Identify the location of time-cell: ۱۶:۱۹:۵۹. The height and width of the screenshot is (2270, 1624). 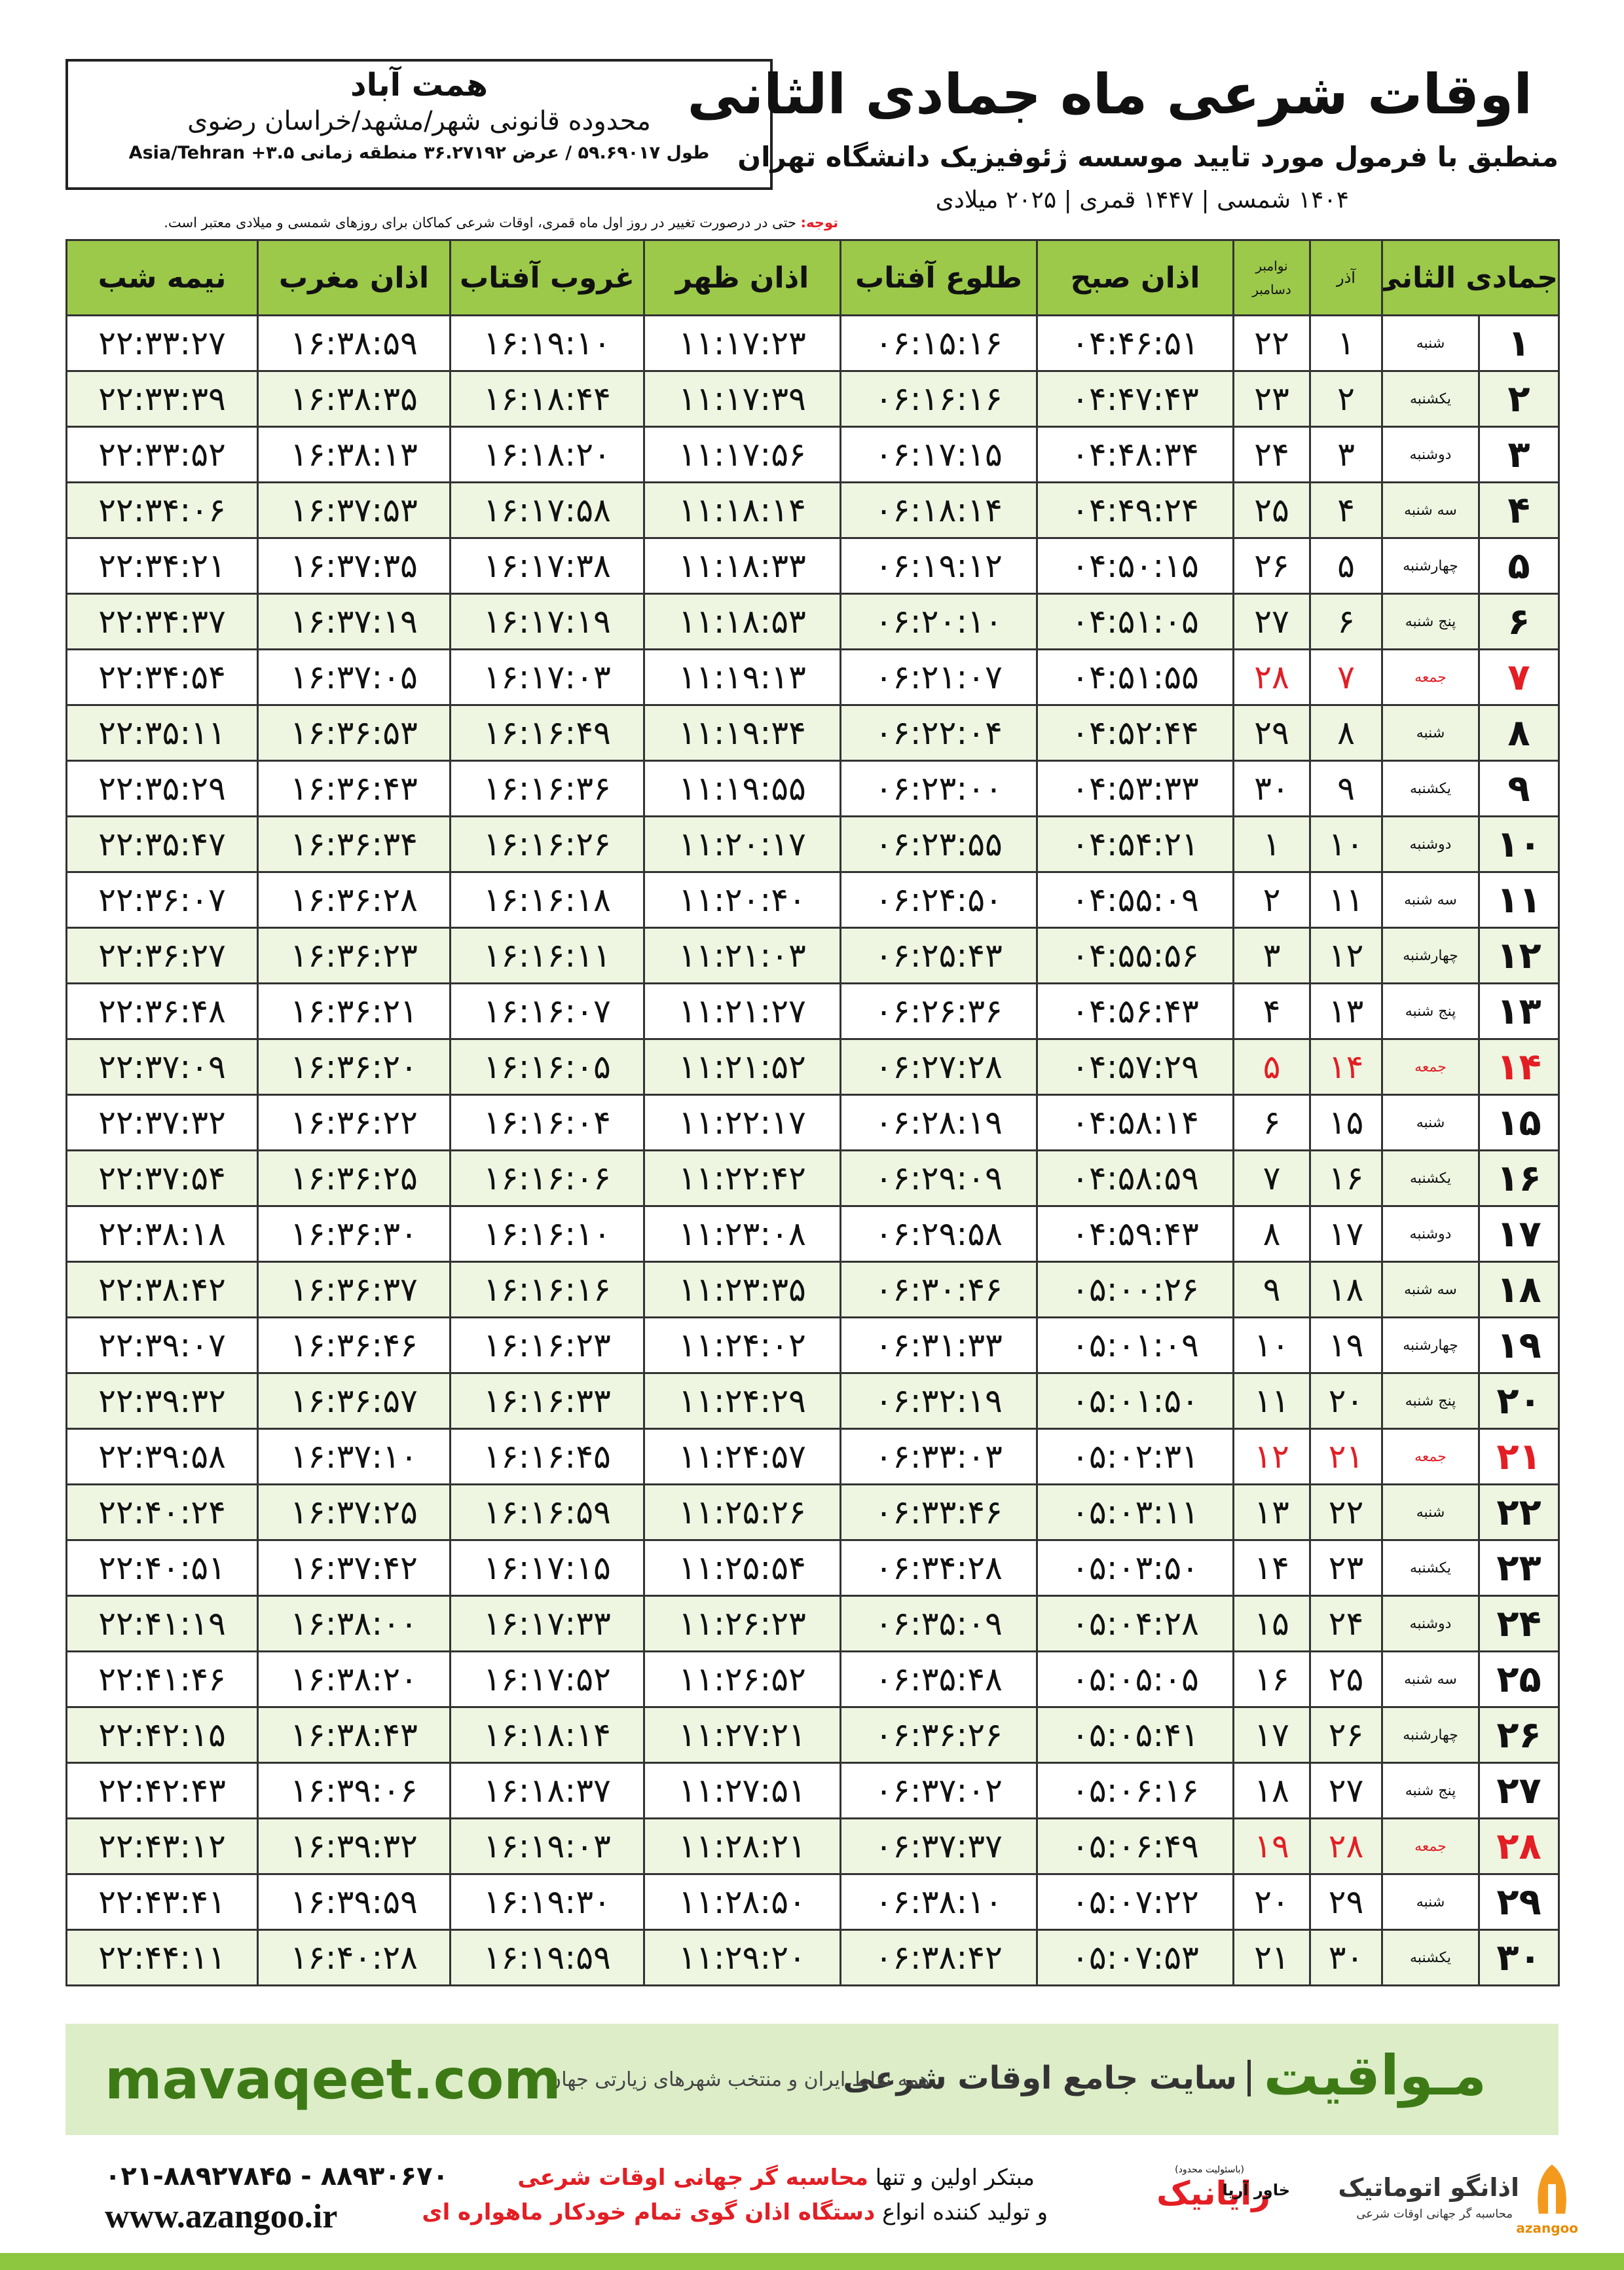
(547, 1957).